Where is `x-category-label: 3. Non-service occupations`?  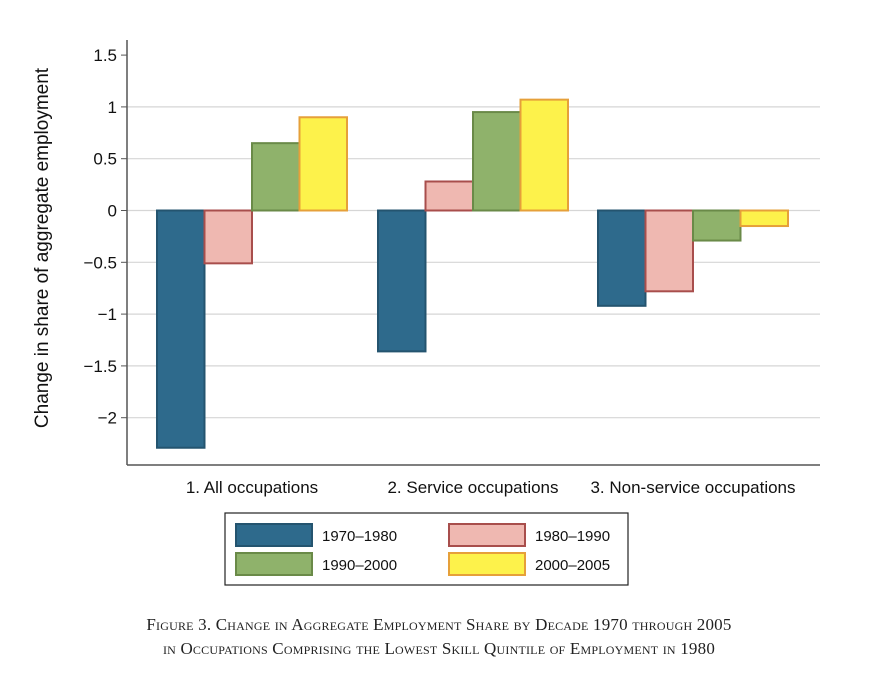 x-category-label: 3. Non-service occupations is located at coordinates (692, 487).